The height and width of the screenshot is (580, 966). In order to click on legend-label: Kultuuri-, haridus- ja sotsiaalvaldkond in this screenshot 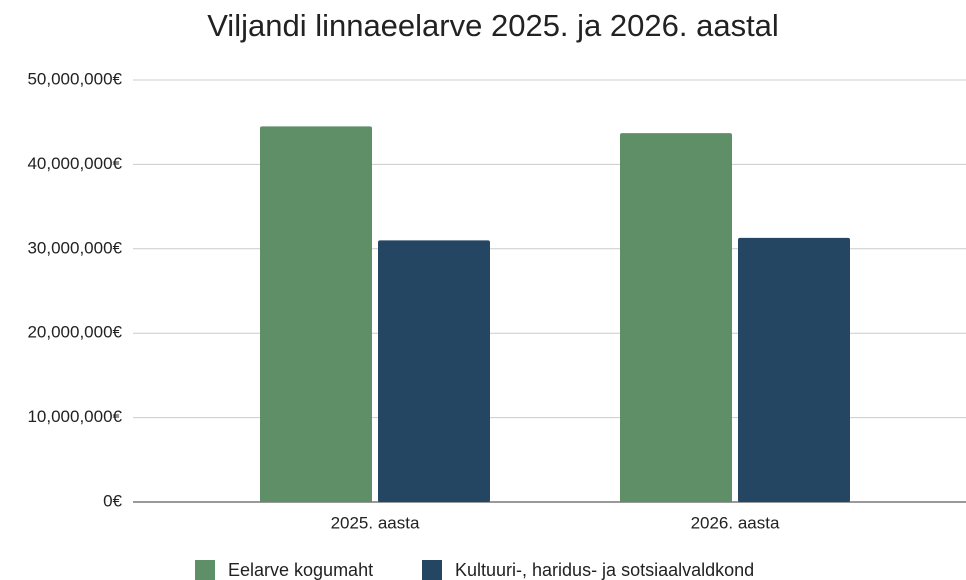, I will do `click(604, 570)`.